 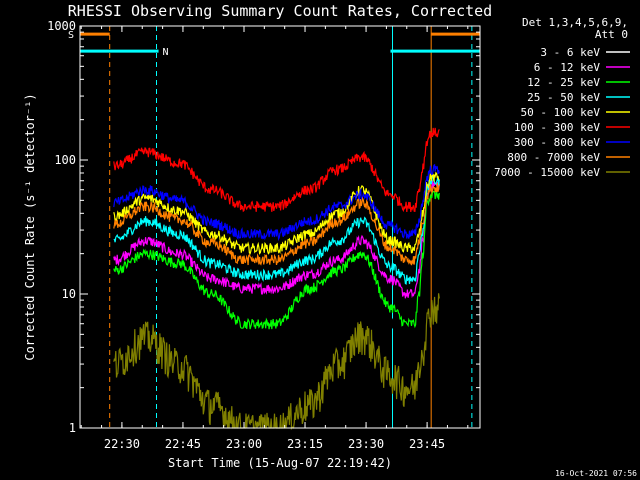 What do you see at coordinates (553, 157) in the screenshot?
I see `legend-label-8: 800 - 7000 keV` at bounding box center [553, 157].